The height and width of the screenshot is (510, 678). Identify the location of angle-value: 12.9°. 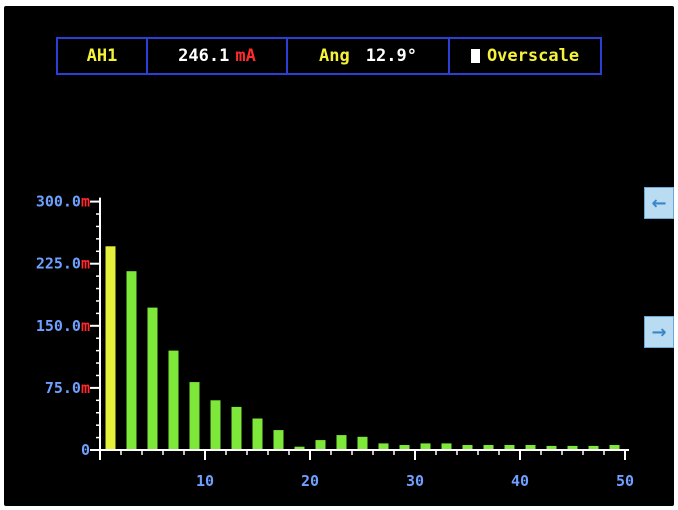
(391, 56).